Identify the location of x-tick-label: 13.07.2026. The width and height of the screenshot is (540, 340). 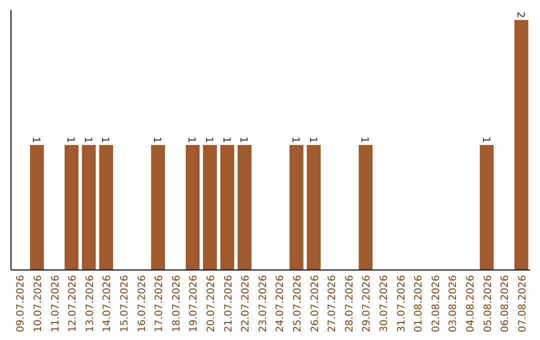
(90, 303).